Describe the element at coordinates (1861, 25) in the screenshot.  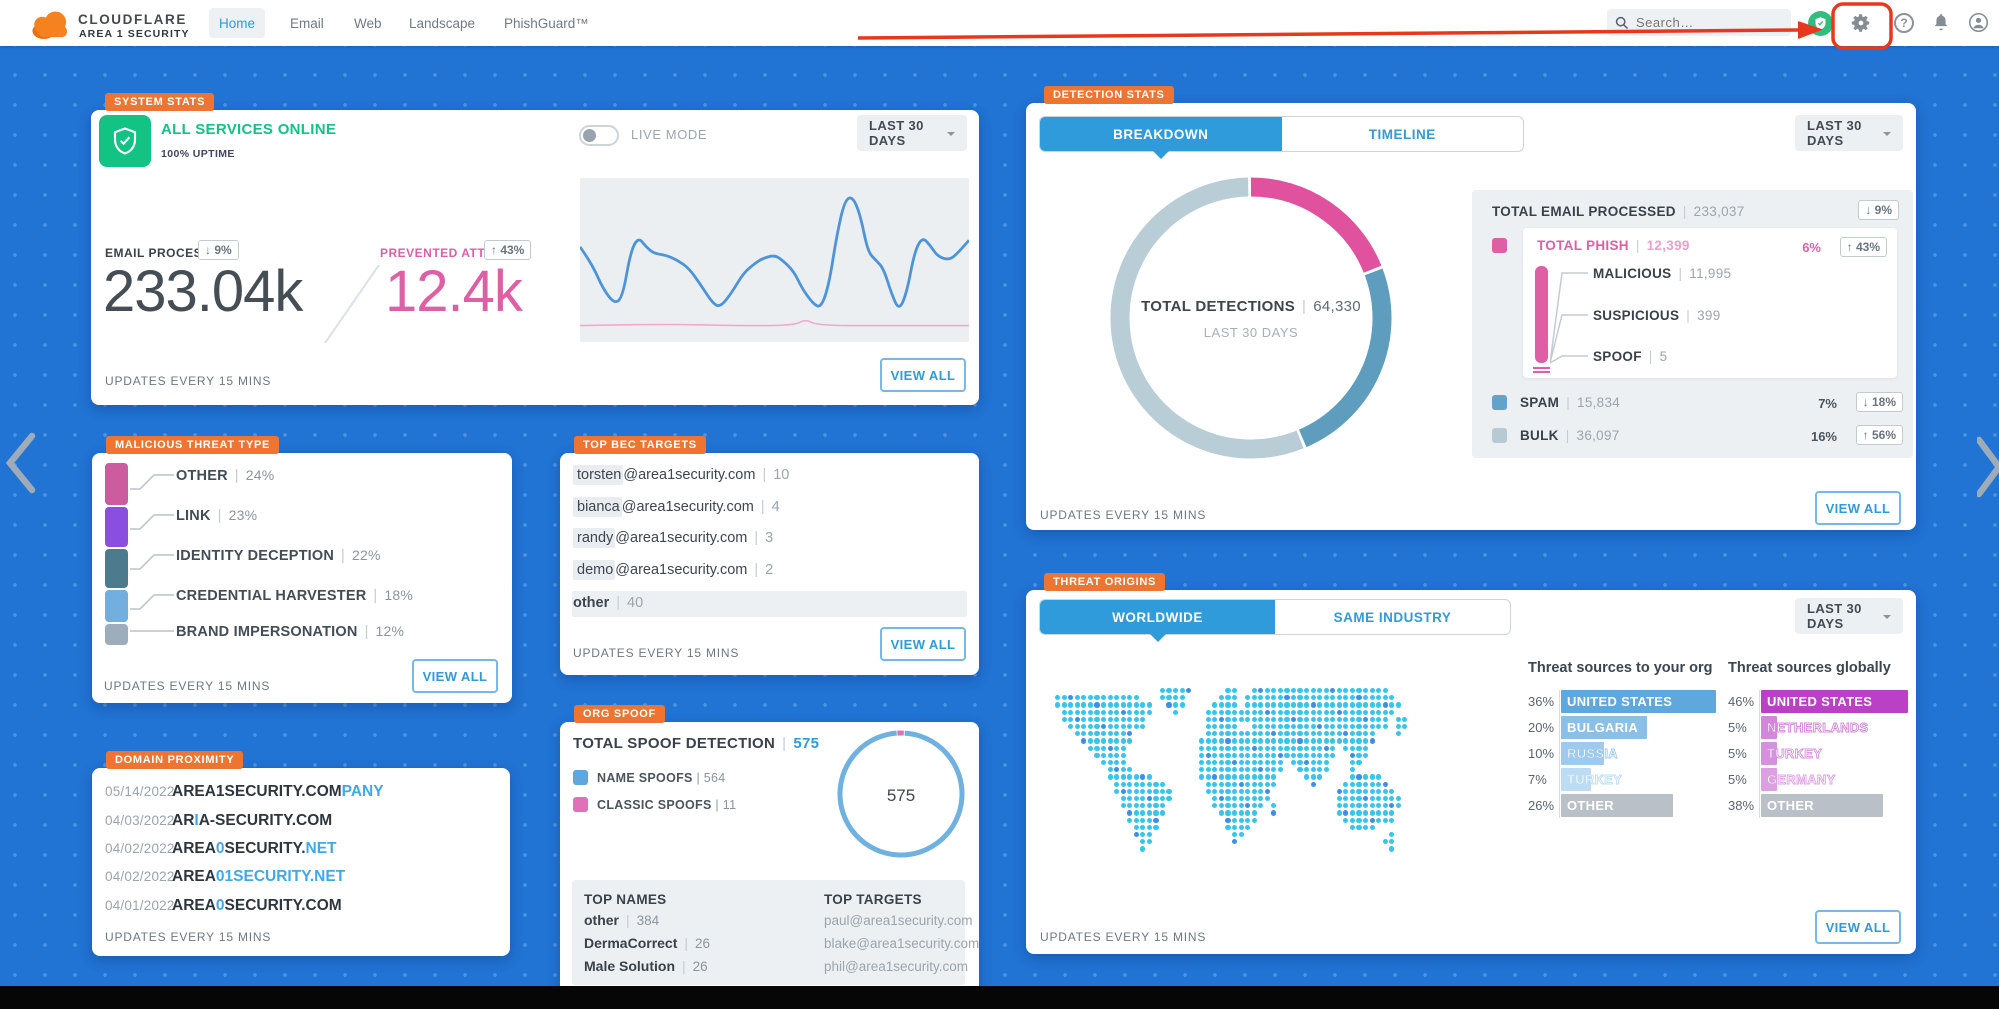
I see `settings-gear-icon` at that location.